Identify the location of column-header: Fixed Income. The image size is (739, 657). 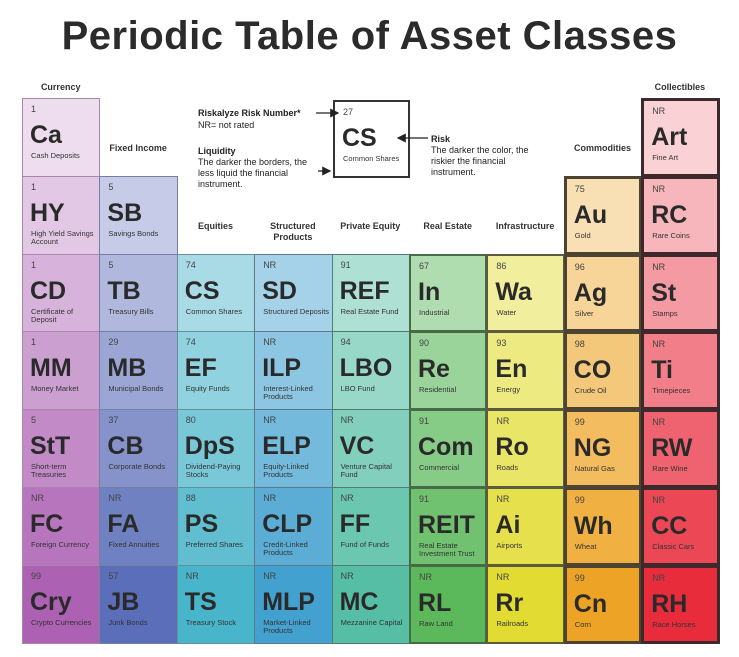
(138, 148).